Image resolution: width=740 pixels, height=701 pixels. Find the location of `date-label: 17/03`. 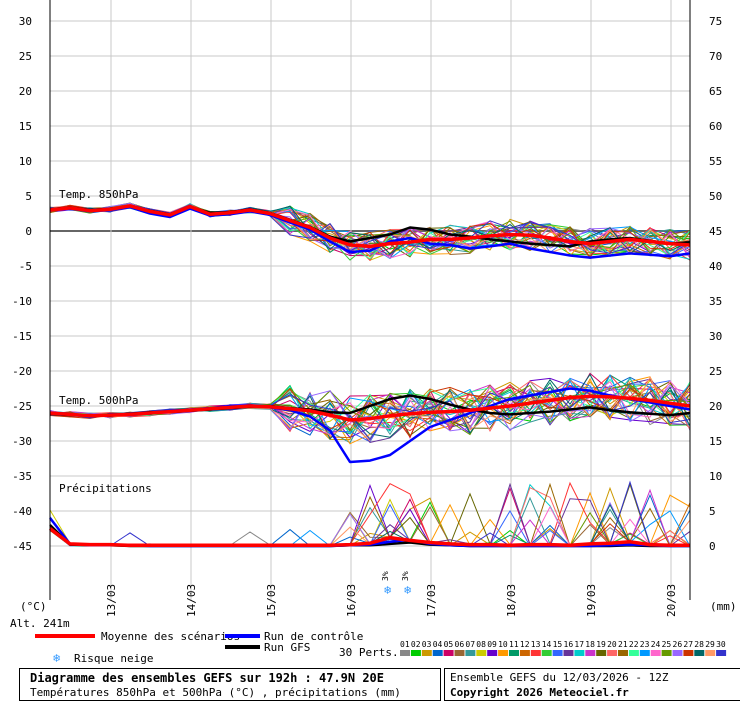

date-label: 17/03 is located at coordinates (431, 600).